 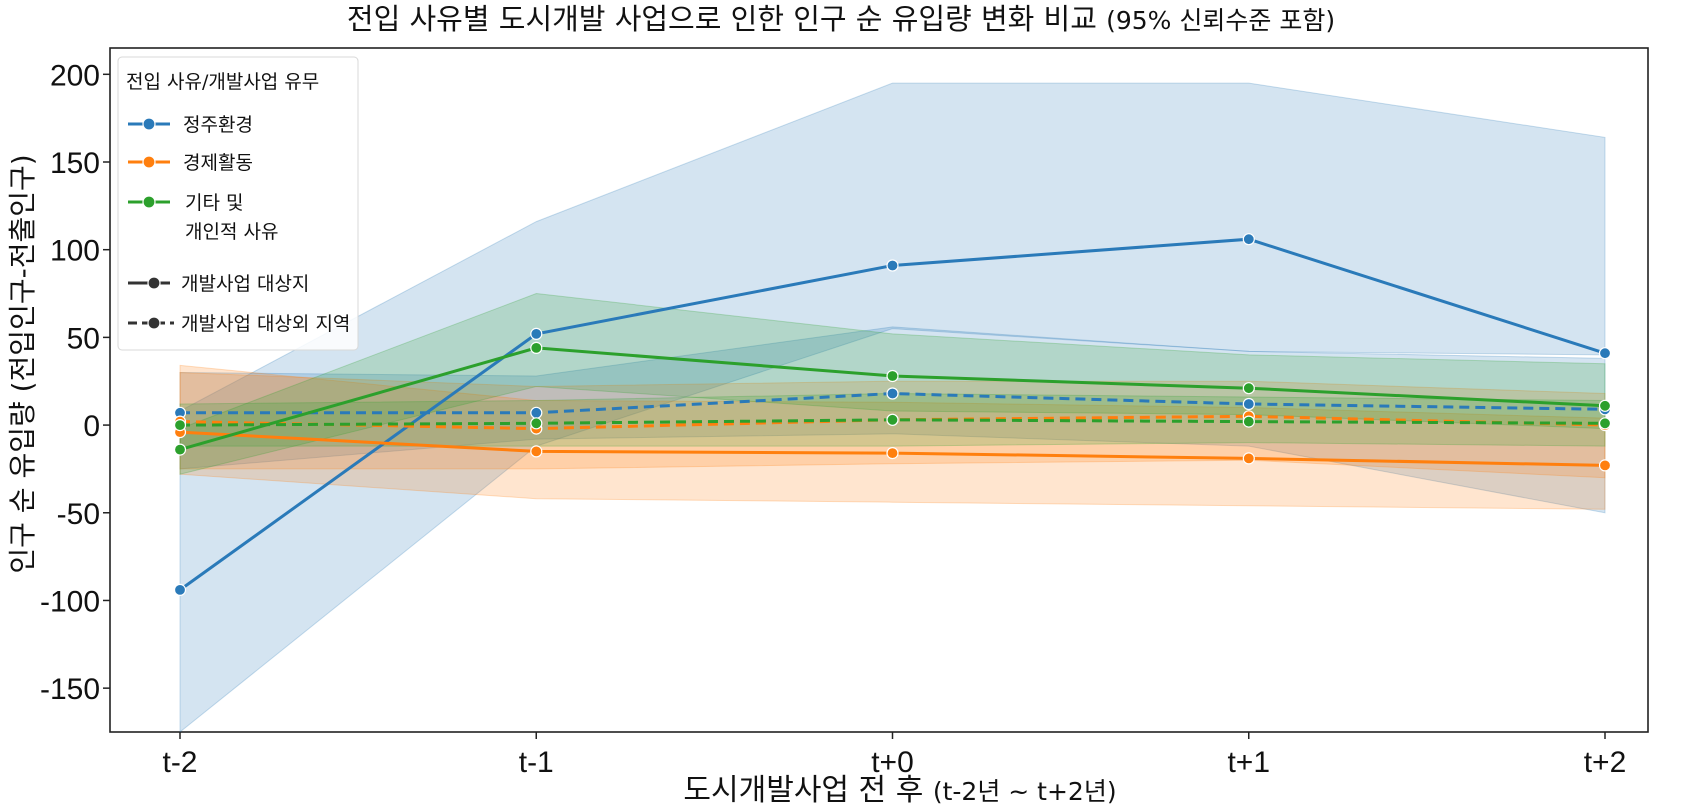 What do you see at coordinates (91, 426) in the screenshot?
I see `y-tick-label: 0` at bounding box center [91, 426].